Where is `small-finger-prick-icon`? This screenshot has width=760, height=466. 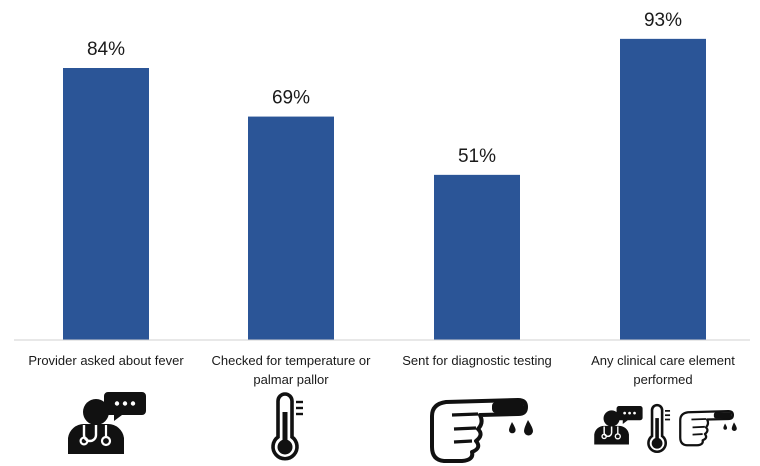 small-finger-prick-icon is located at coordinates (708, 428).